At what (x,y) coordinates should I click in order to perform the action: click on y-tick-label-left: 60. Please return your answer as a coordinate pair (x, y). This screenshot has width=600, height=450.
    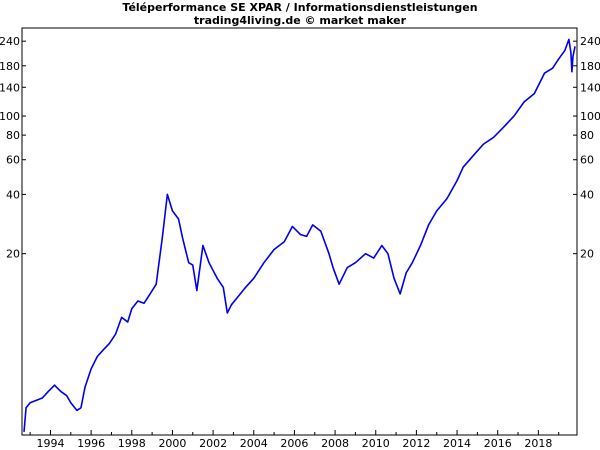
    Looking at the image, I should click on (13, 160).